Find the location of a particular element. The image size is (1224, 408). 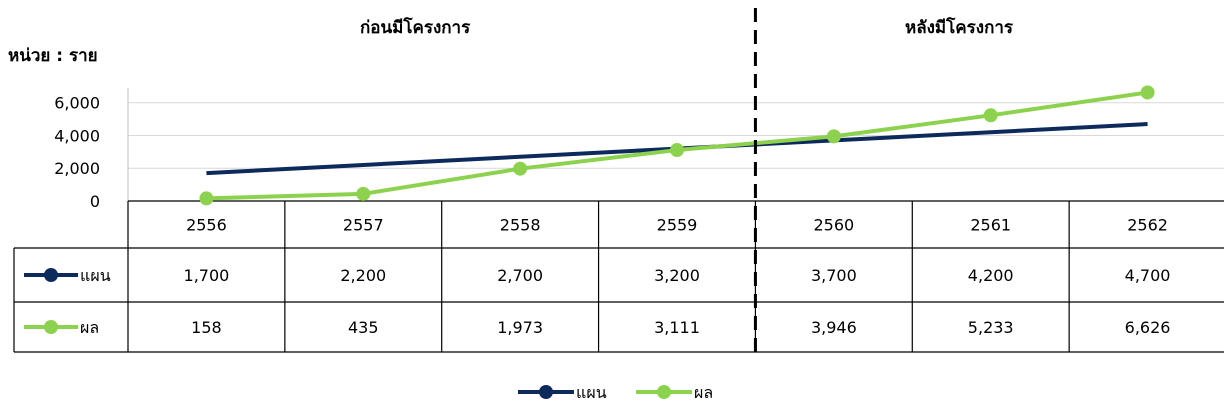

table-series-name: ผล is located at coordinates (89, 327).